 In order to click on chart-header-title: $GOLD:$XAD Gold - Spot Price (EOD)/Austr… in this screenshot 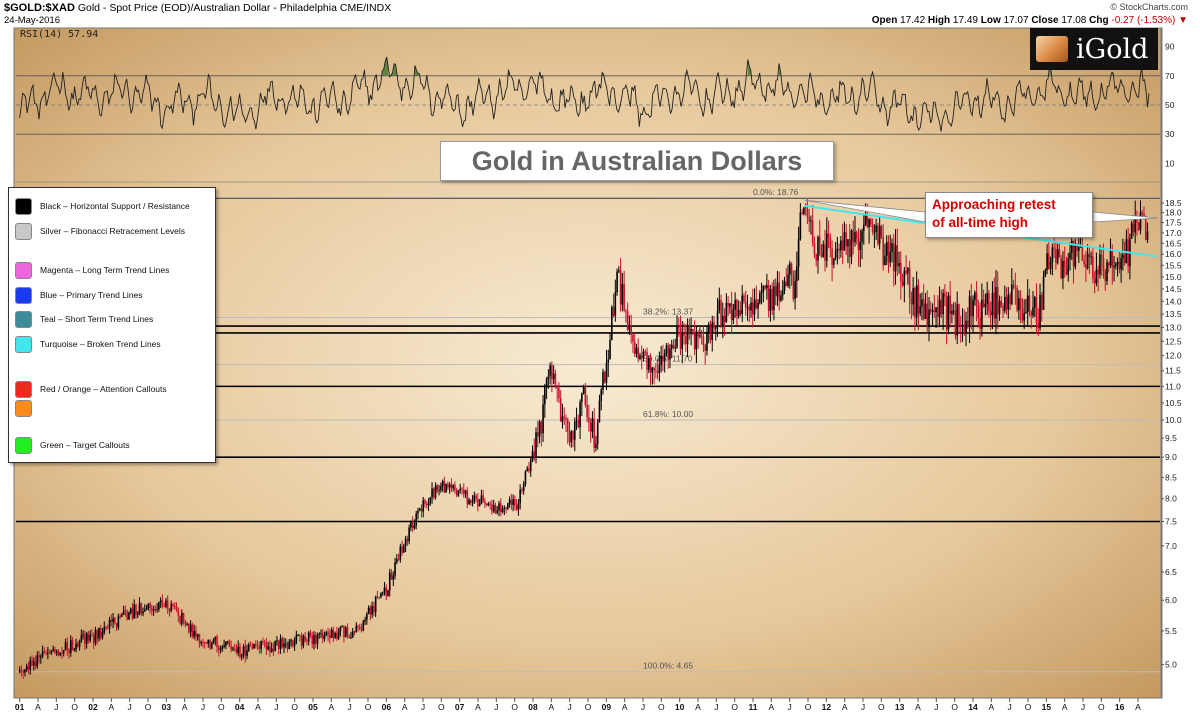, I will do `click(197, 8)`.